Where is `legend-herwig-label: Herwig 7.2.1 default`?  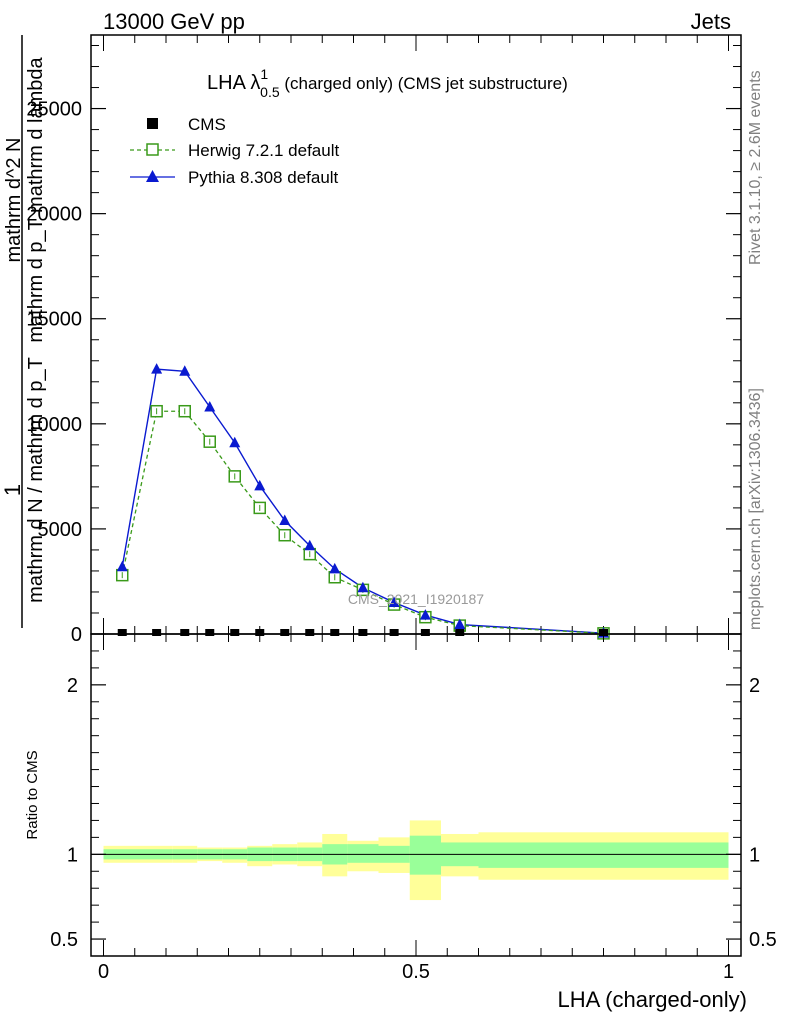
legend-herwig-label: Herwig 7.2.1 default is located at coordinates (263, 150).